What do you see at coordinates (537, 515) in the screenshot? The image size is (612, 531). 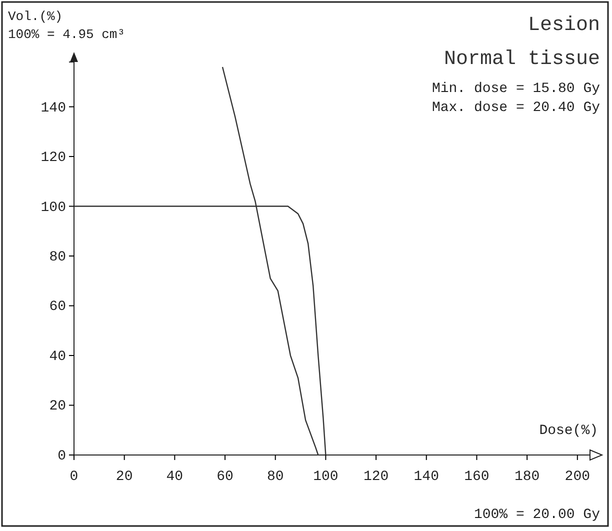 I see `text: 100% = 20.00 Gy` at bounding box center [537, 515].